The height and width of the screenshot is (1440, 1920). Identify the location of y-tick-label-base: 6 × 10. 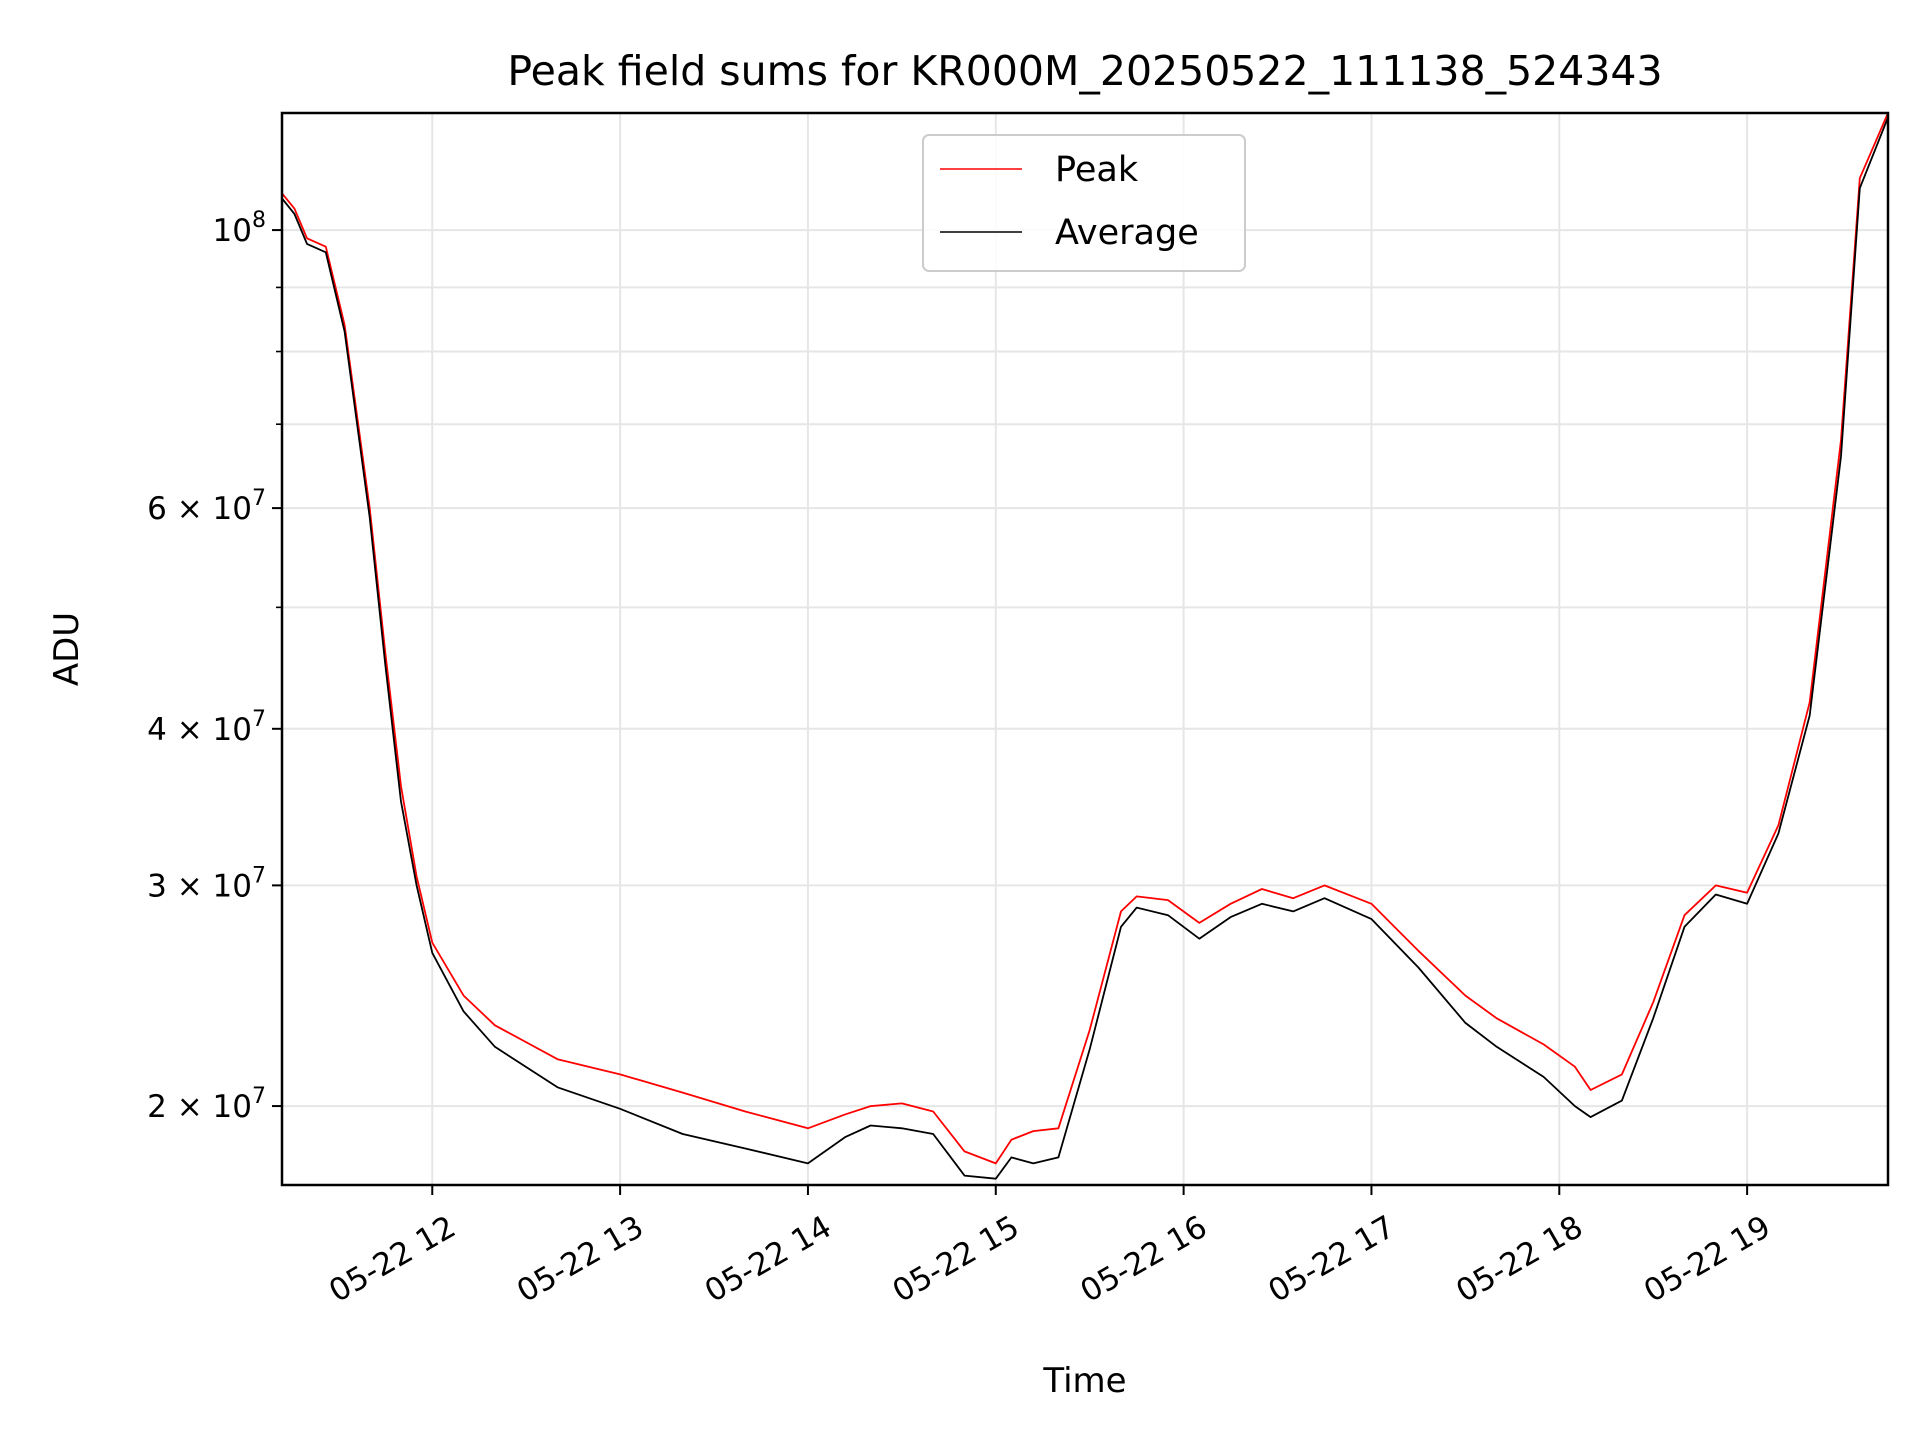
(199, 509).